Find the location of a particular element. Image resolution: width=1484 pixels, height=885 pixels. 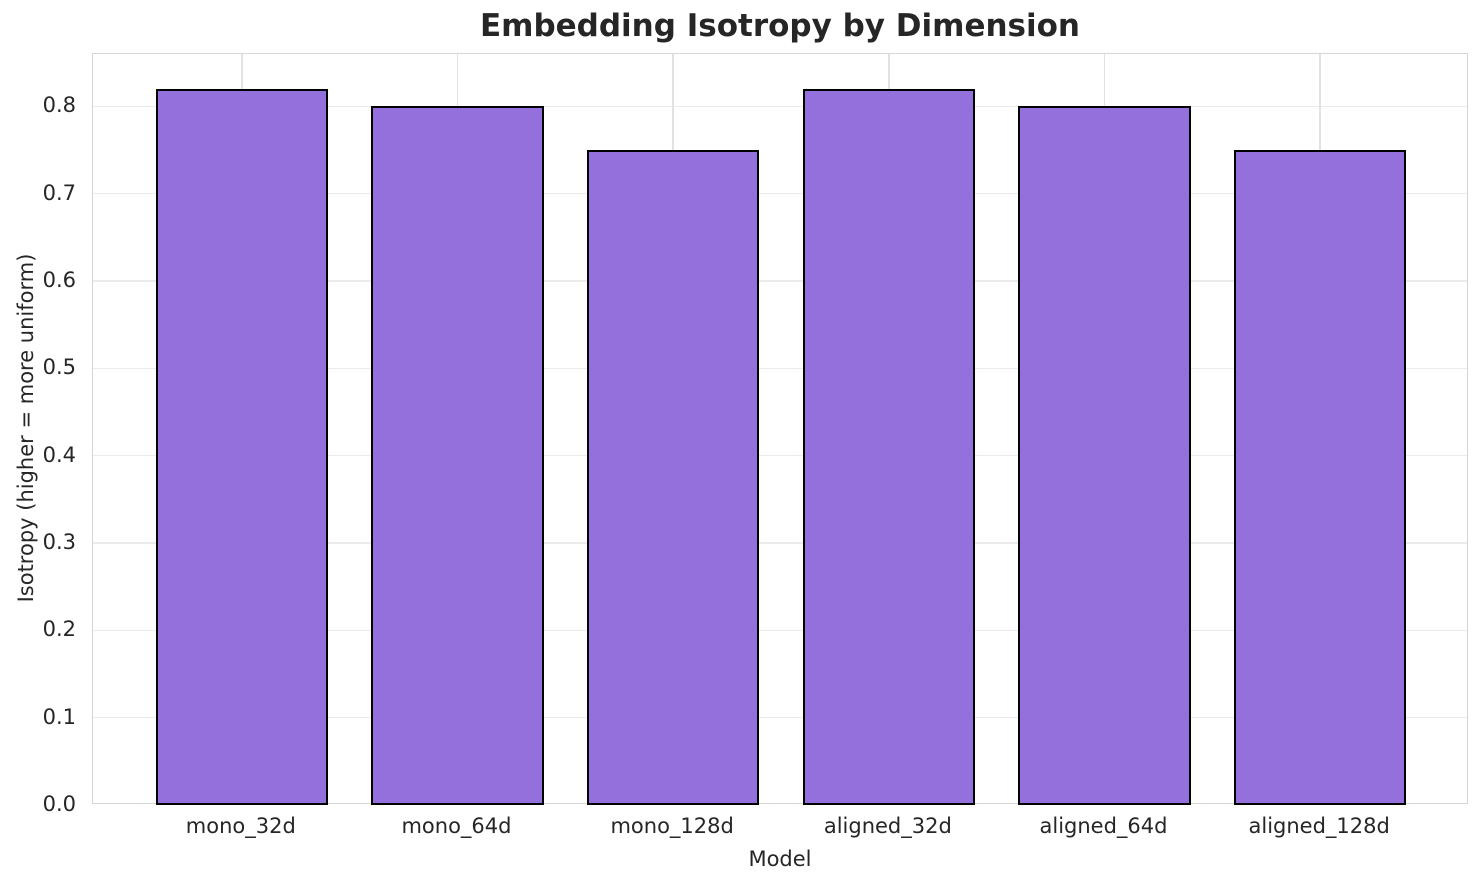

x-tick-label: aligned_64d is located at coordinates (1103, 826).